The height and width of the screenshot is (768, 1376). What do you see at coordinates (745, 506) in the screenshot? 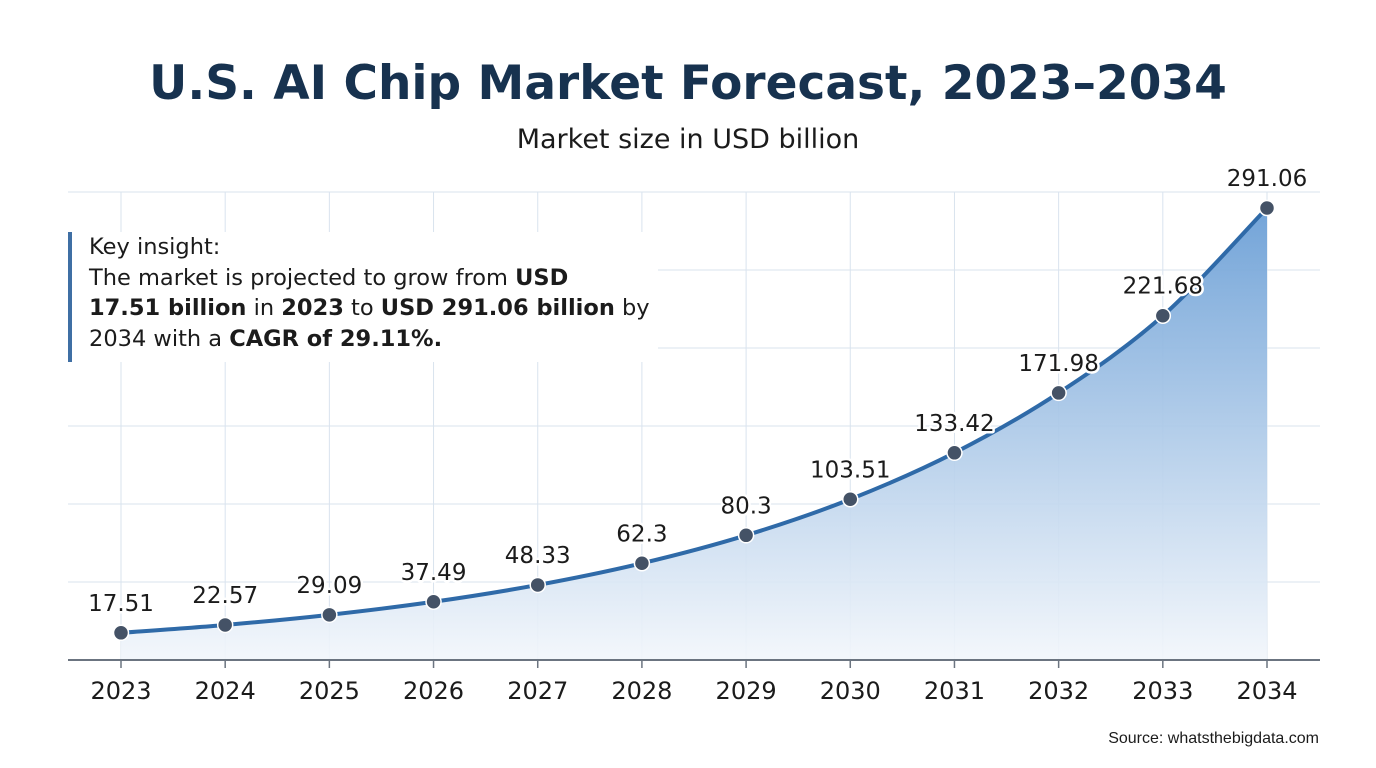
I see `data-label-2029: 80.3` at bounding box center [745, 506].